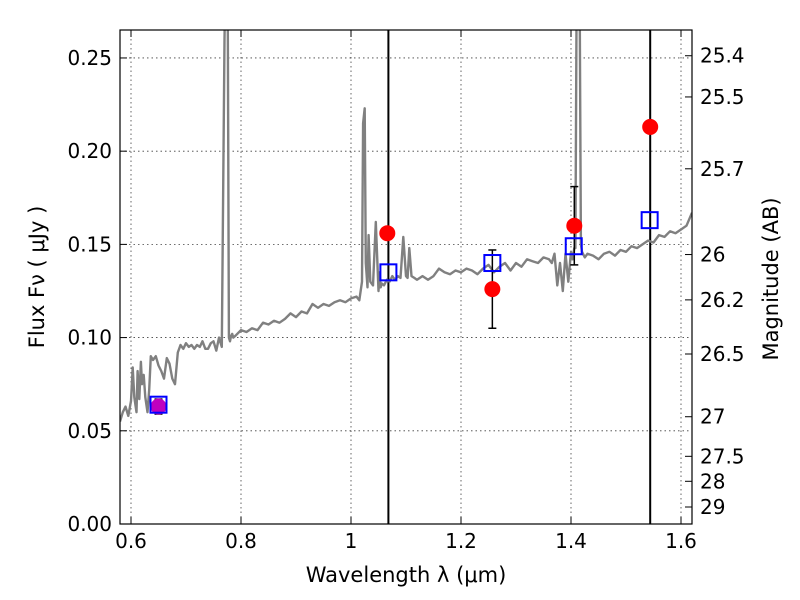  What do you see at coordinates (771, 278) in the screenshot?
I see `right-y-axis-label: Magnitude (AB)` at bounding box center [771, 278].